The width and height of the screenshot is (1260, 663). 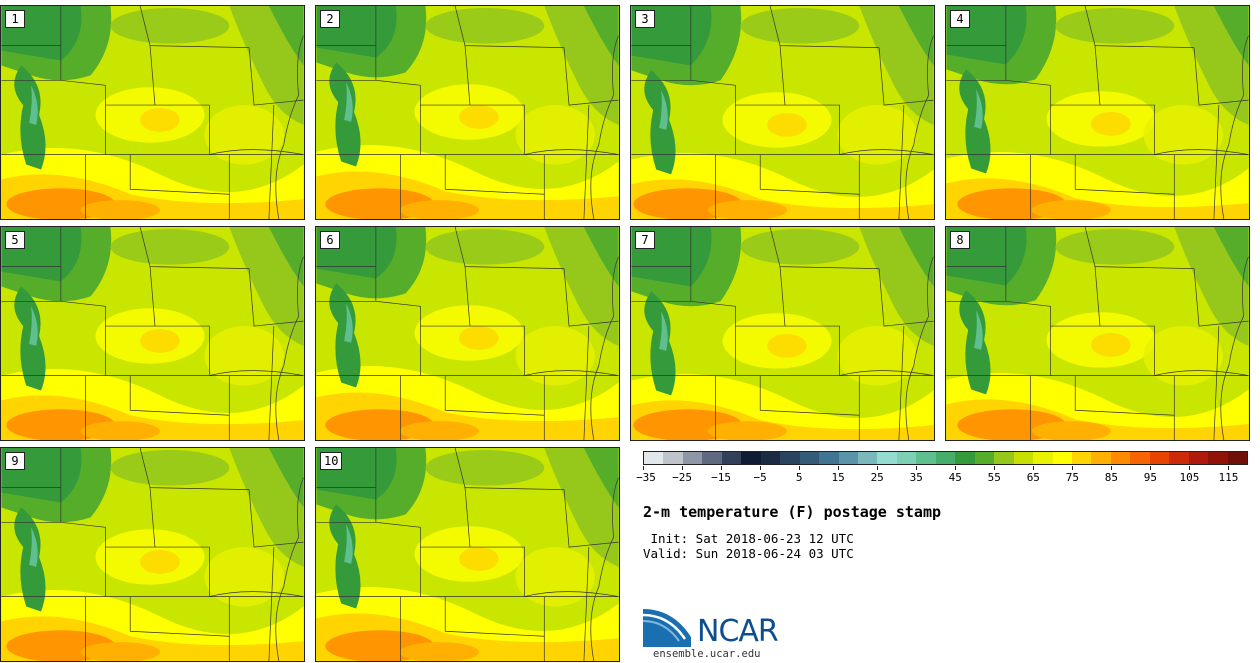 I want to click on colorbar-tick-label: 85, so click(x=1111, y=477).